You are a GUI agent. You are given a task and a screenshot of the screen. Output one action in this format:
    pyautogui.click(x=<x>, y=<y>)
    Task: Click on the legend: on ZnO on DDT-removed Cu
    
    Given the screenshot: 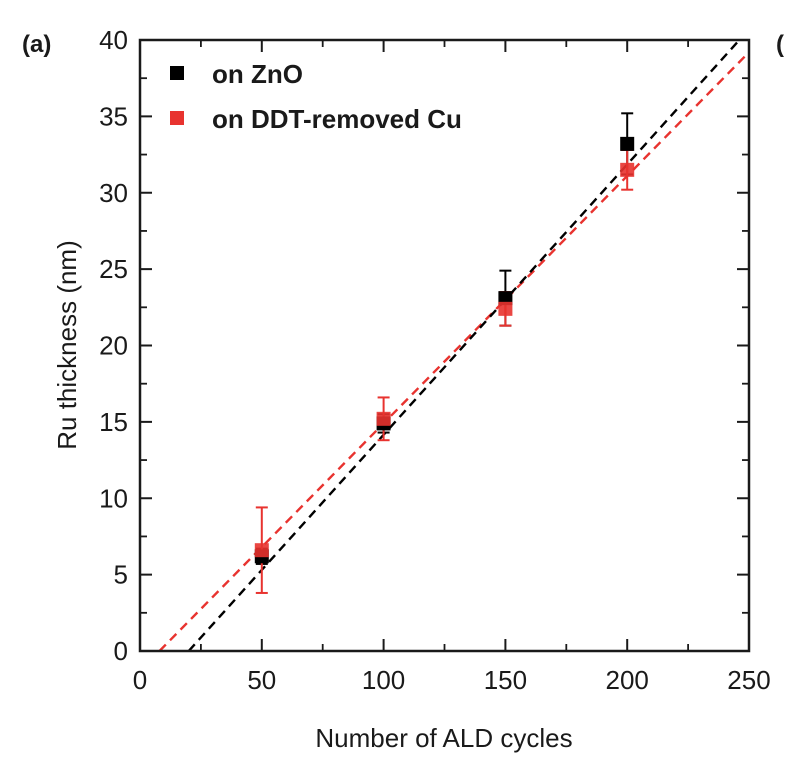 What is the action you would take?
    pyautogui.click(x=316, y=96)
    